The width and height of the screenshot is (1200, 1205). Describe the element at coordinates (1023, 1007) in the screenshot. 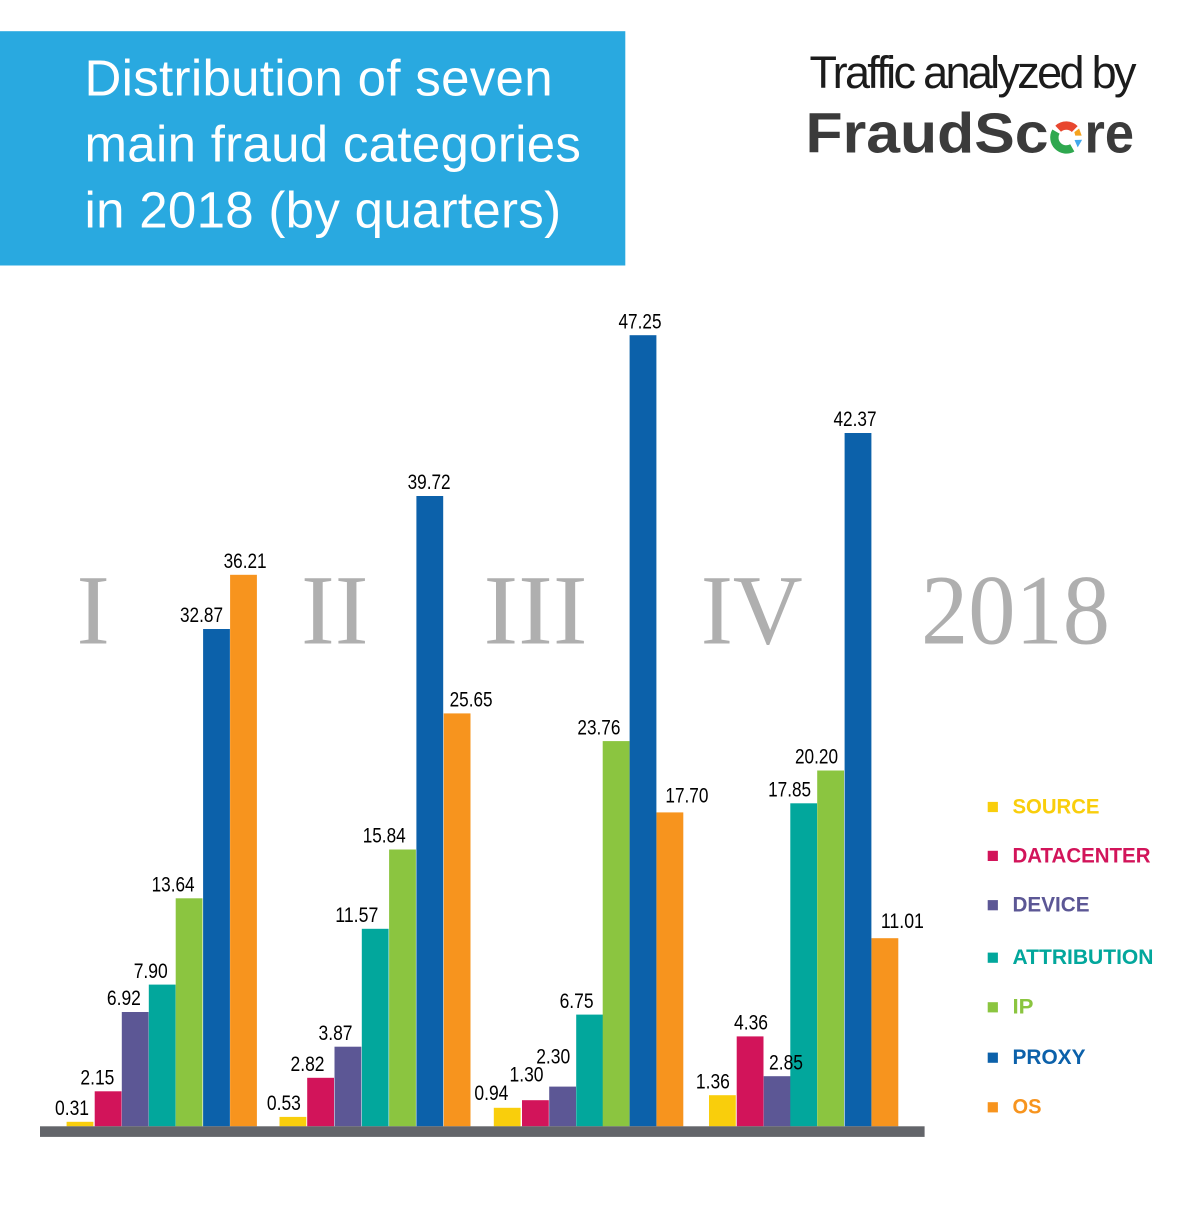

I see `svg-text: IP` at that location.